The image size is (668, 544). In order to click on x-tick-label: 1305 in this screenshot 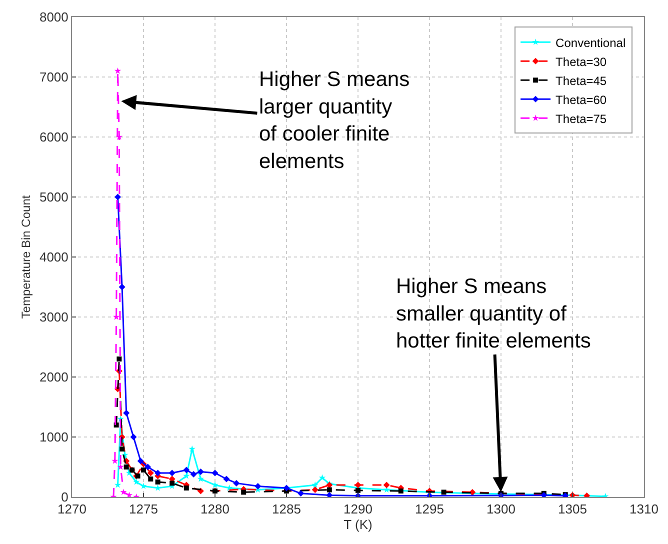, I will do `click(572, 509)`.